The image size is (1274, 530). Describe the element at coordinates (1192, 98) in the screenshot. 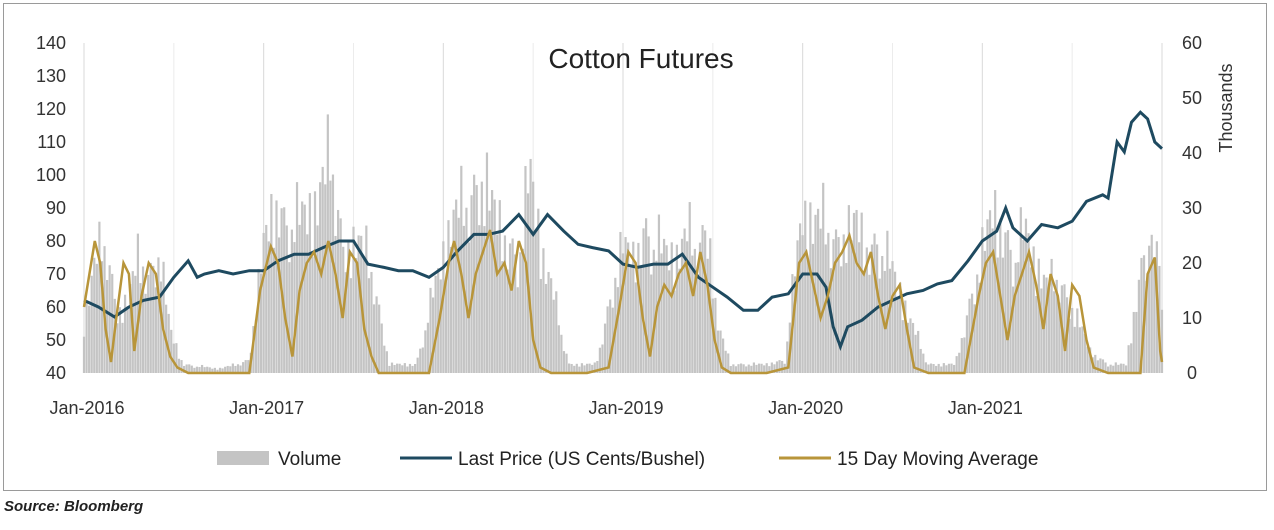

I see `right-tick-label: 50` at that location.